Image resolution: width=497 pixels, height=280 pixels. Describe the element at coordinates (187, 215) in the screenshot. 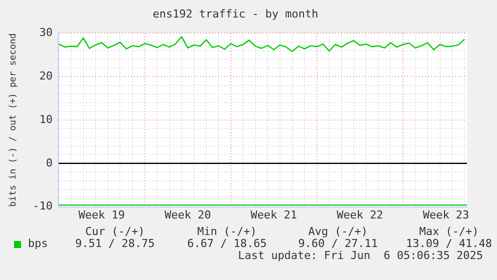

I see `x-tick-label: Week 20` at that location.